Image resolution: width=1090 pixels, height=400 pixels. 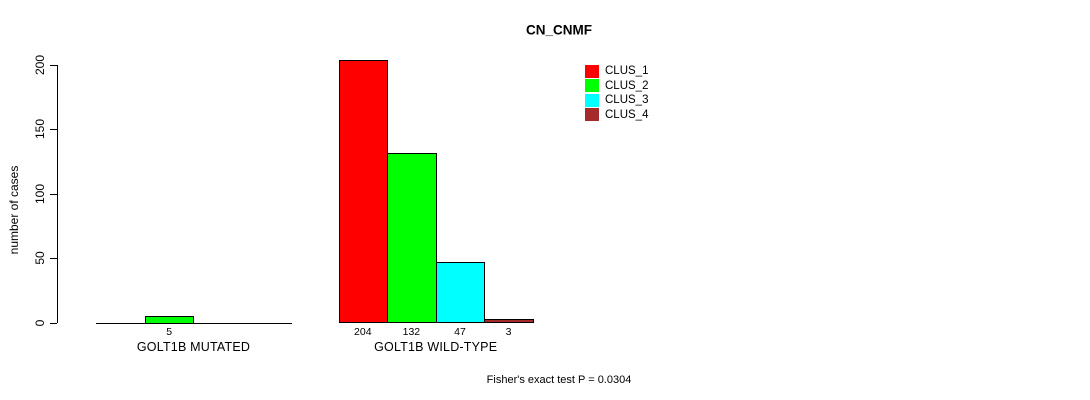 I want to click on fisher-test-annotation: Fisher's exact test P = 0.0304, so click(x=559, y=380).